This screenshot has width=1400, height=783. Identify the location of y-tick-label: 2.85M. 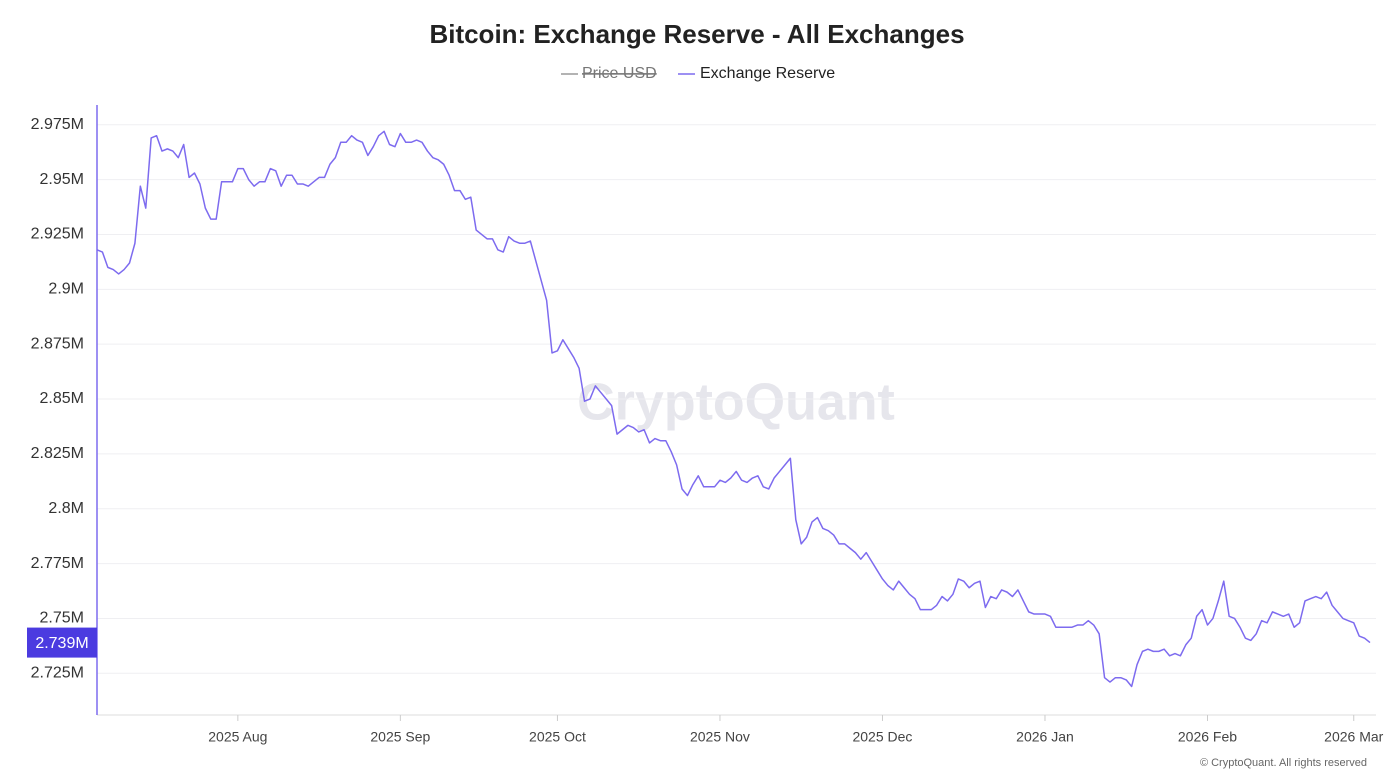
(62, 398).